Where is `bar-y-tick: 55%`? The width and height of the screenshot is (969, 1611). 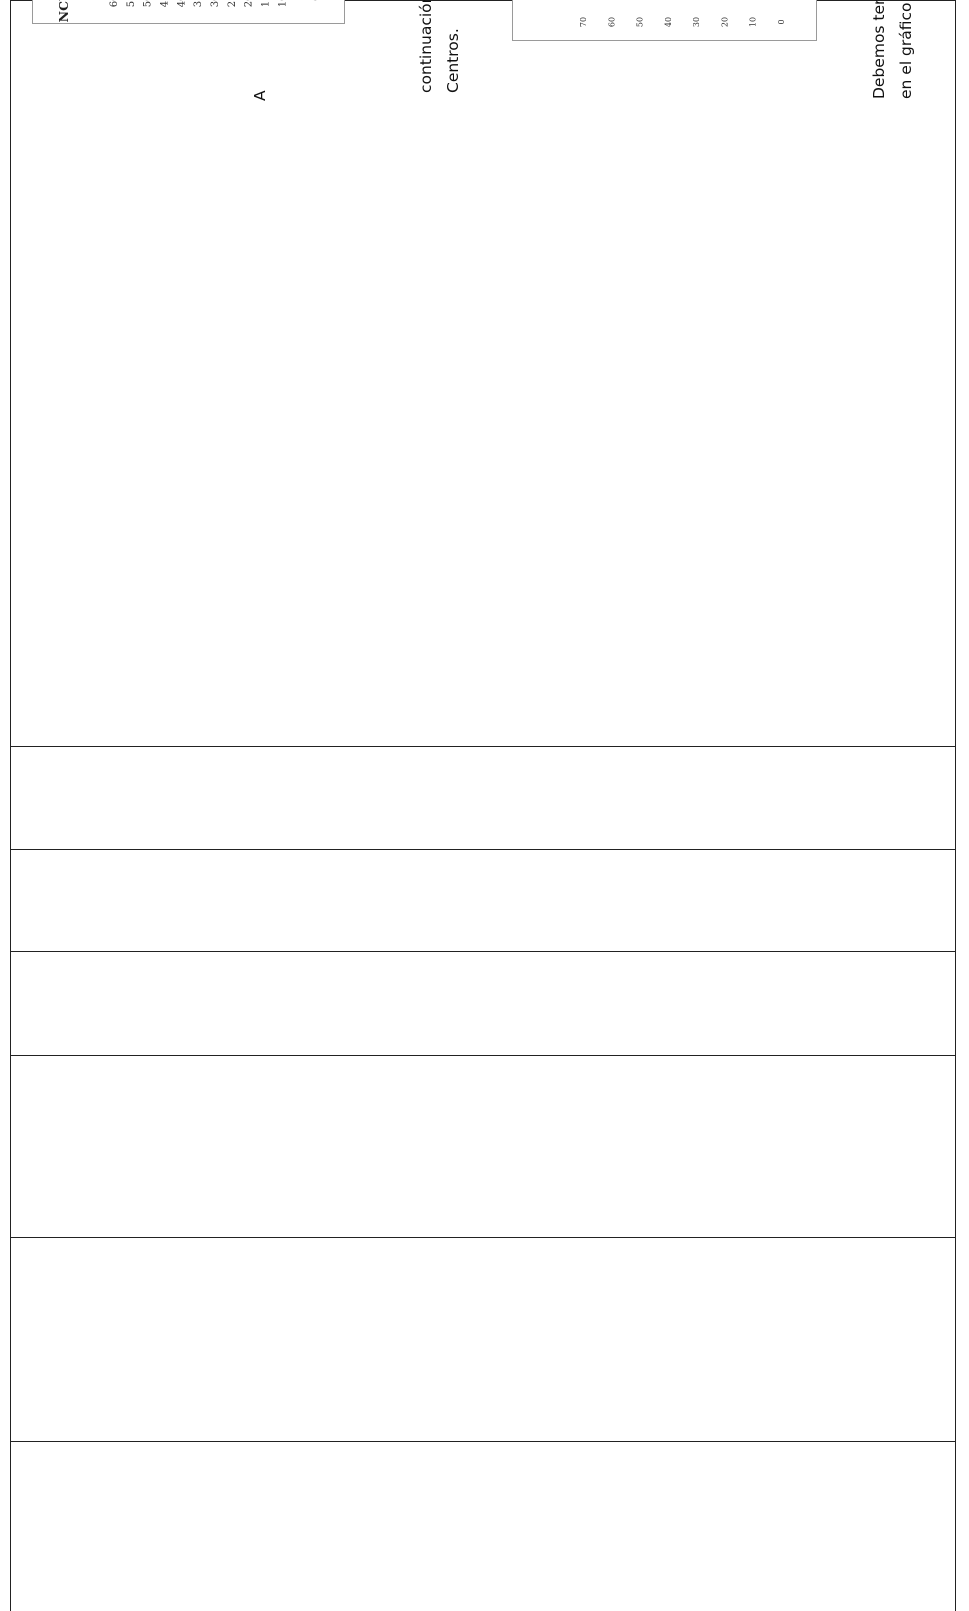
bar-y-tick: 55% is located at coordinates (131, 3).